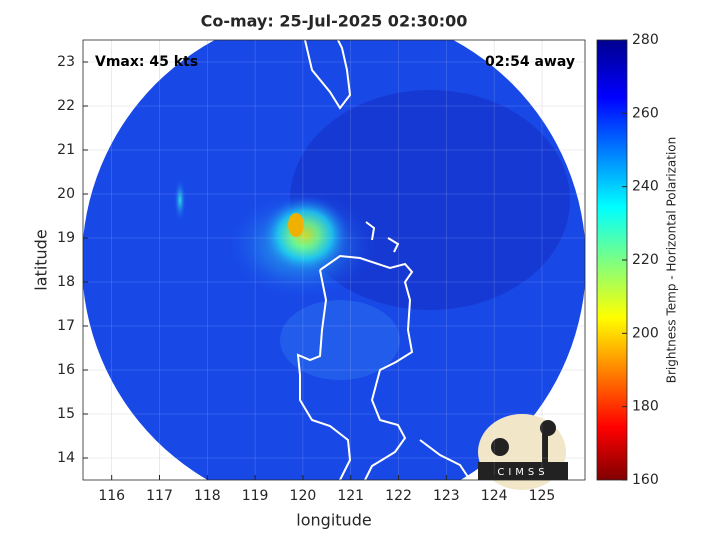 The height and width of the screenshot is (540, 720). Describe the element at coordinates (255, 496) in the screenshot. I see `x-tick-label: 119` at that location.